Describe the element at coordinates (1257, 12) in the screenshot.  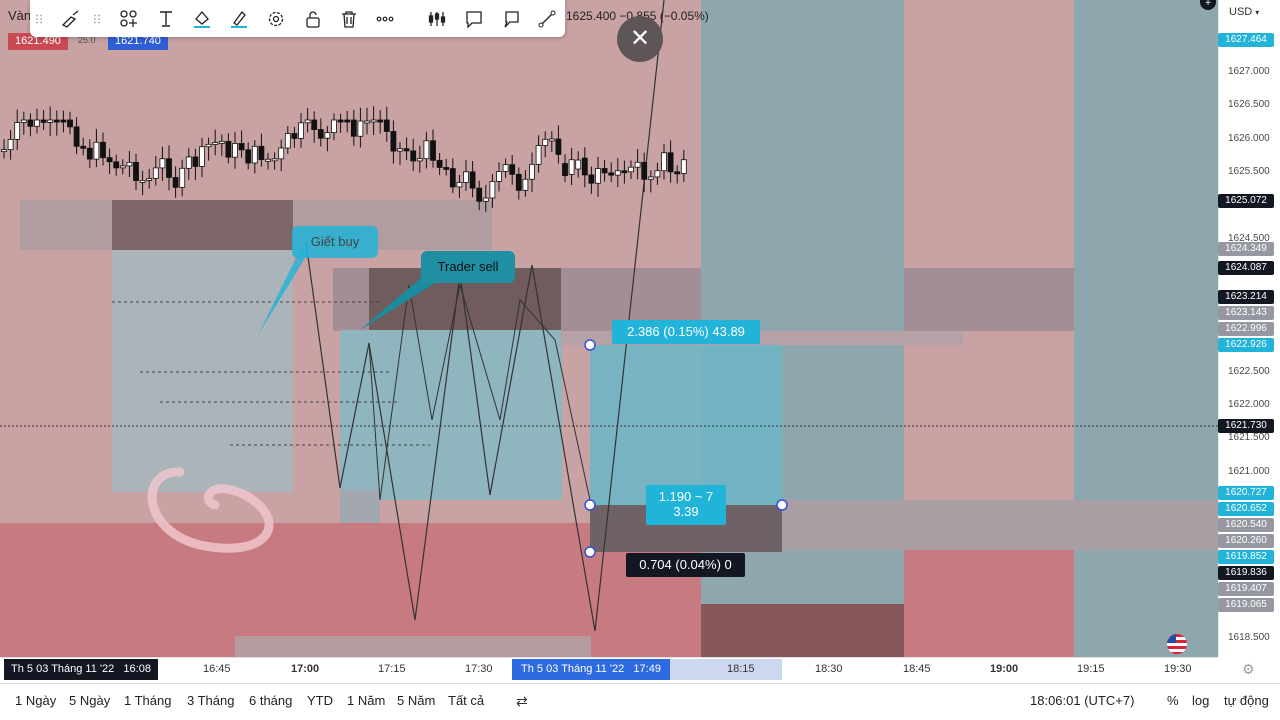
I see `chevron-down-icon: ▾` at that location.